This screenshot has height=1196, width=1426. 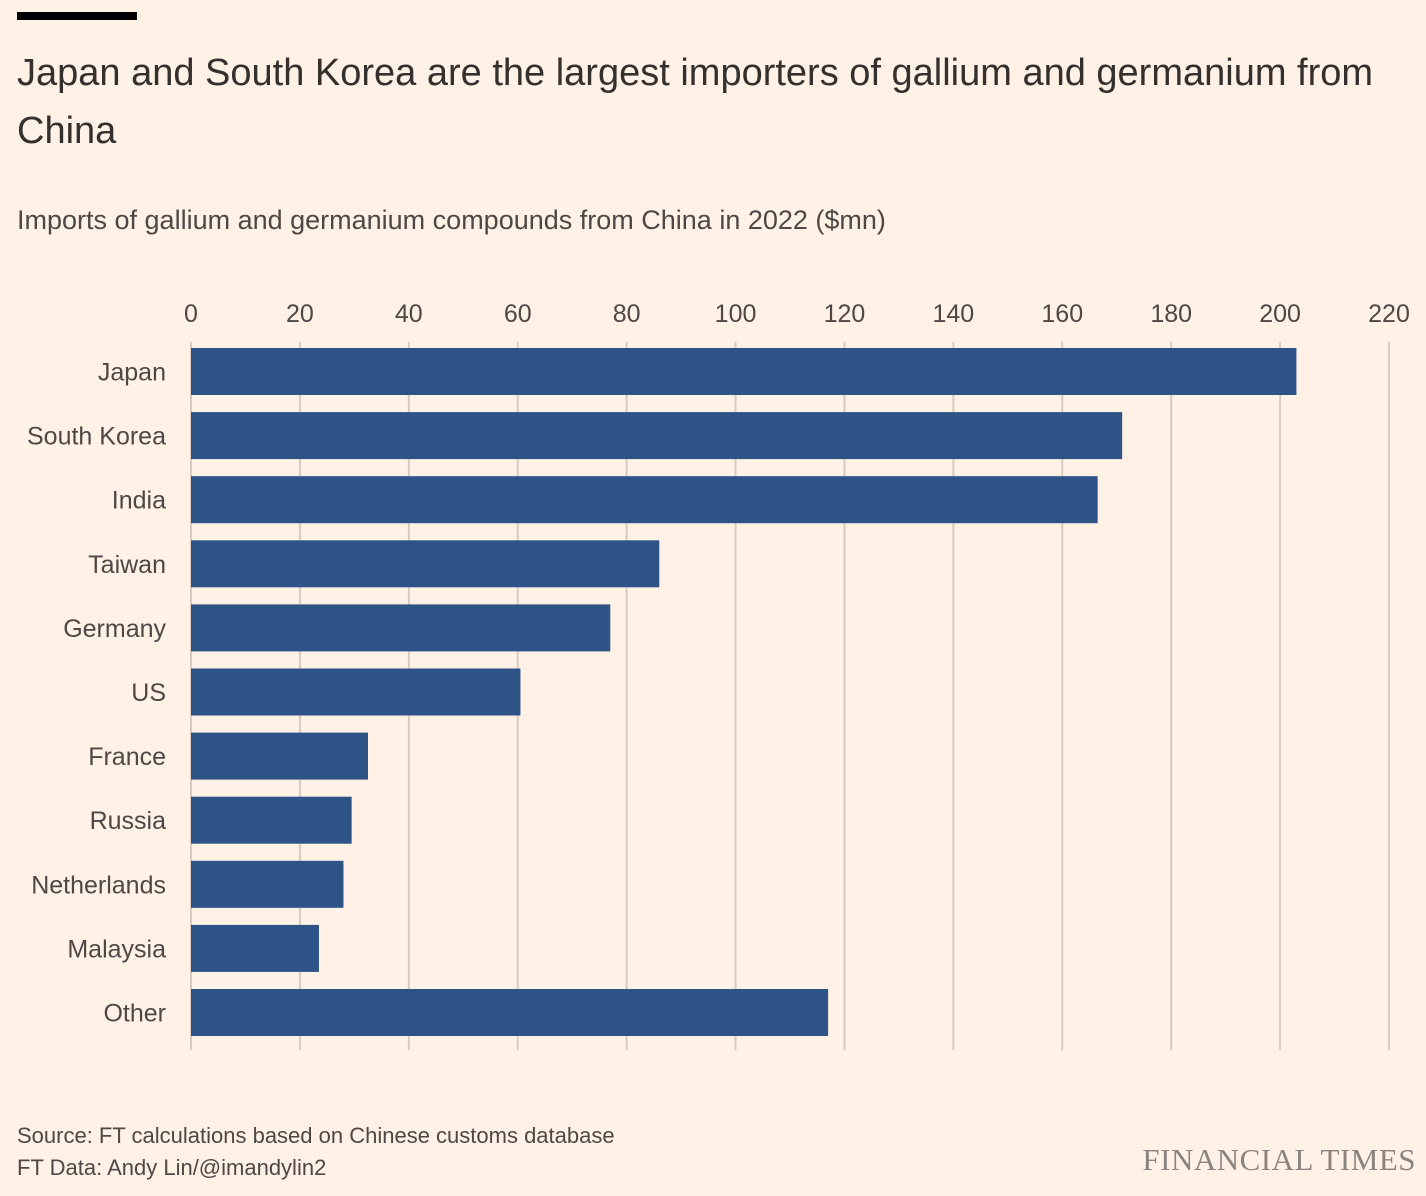 What do you see at coordinates (132, 373) in the screenshot?
I see `category-label: Japan` at bounding box center [132, 373].